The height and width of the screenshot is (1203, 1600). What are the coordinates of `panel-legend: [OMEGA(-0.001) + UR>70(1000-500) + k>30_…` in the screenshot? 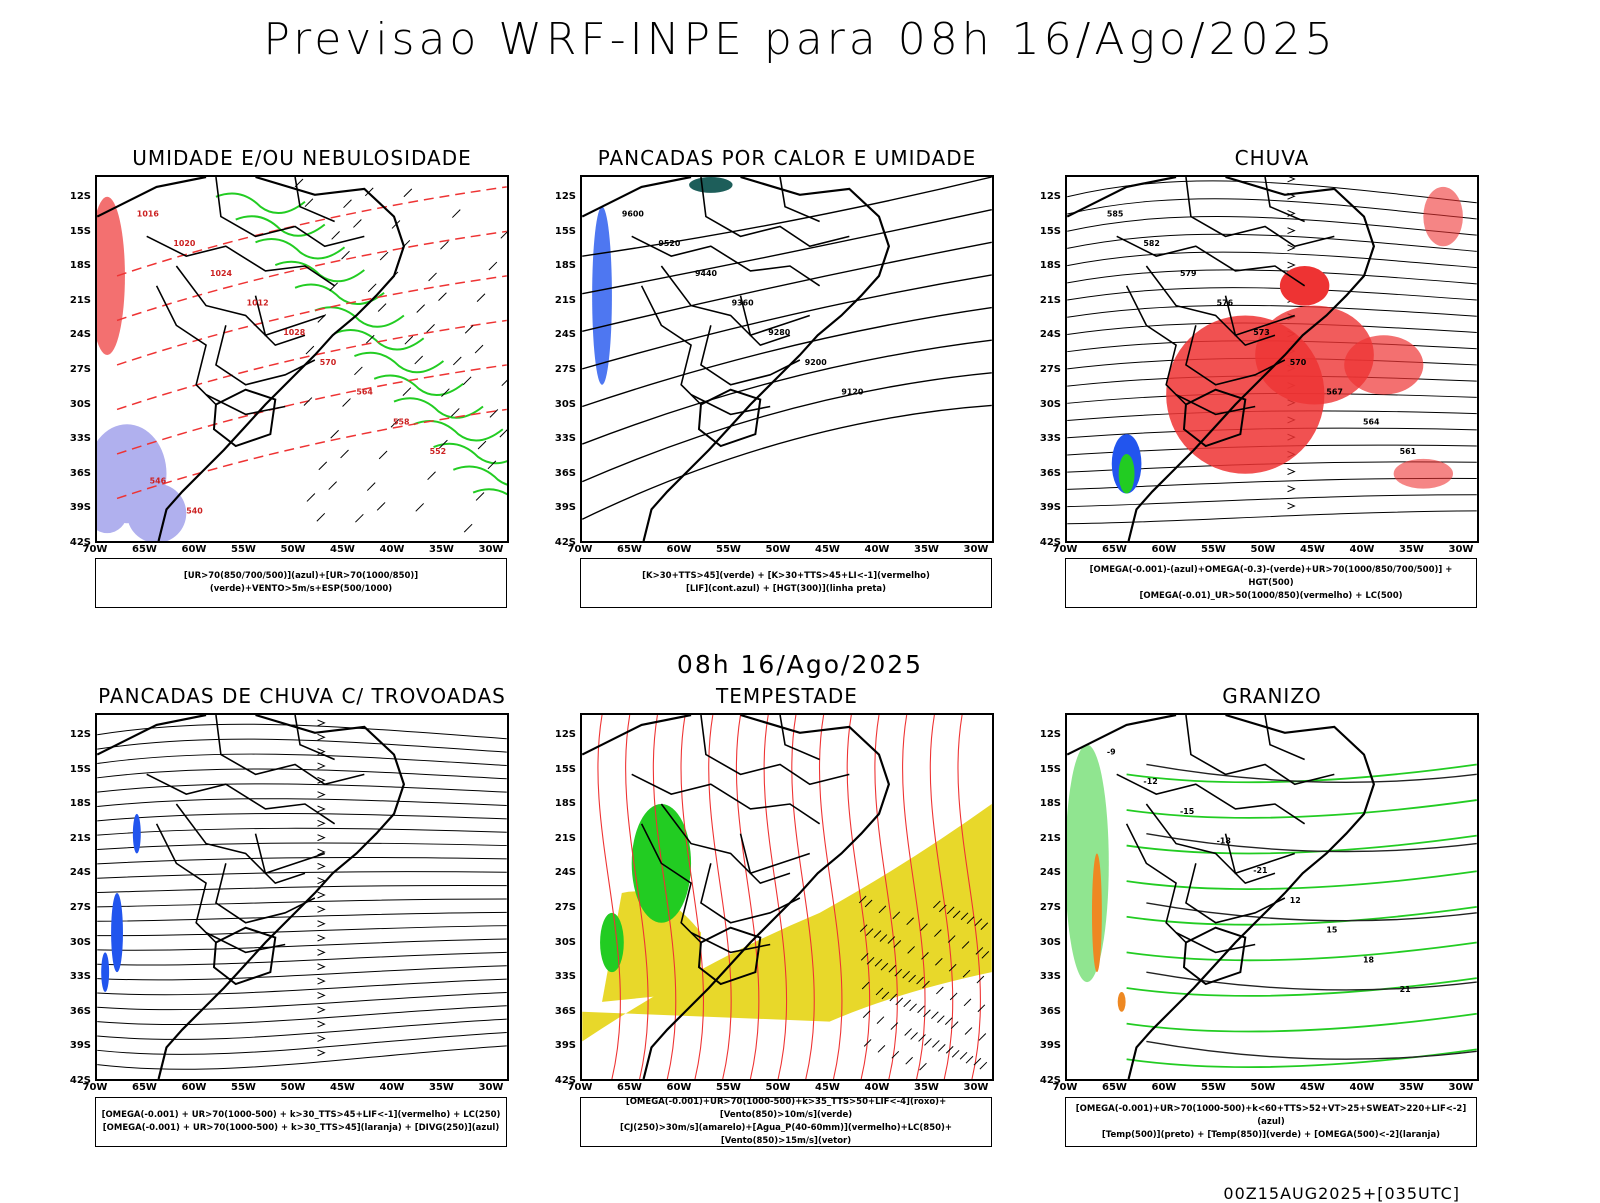 It's located at (301, 1122).